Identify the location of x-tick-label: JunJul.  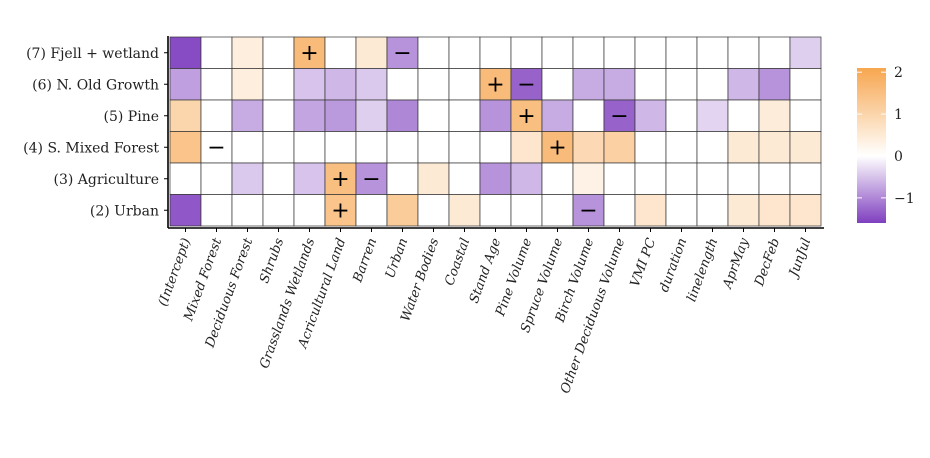
(800, 258).